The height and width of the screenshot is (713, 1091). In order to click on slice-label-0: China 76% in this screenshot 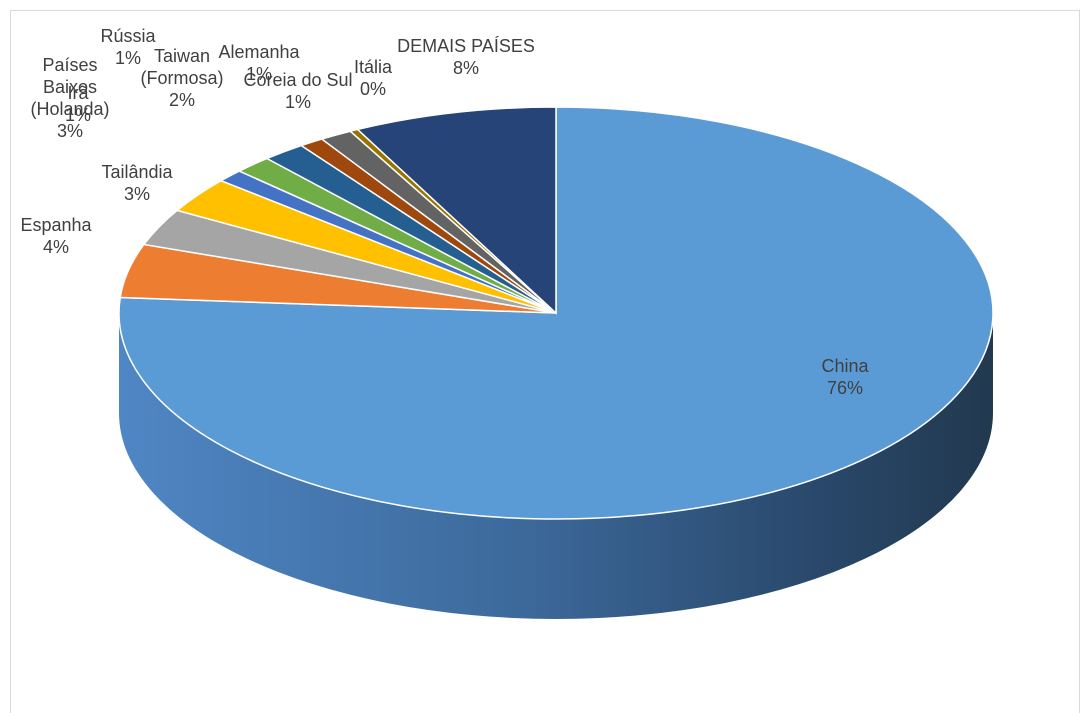, I will do `click(845, 377)`.